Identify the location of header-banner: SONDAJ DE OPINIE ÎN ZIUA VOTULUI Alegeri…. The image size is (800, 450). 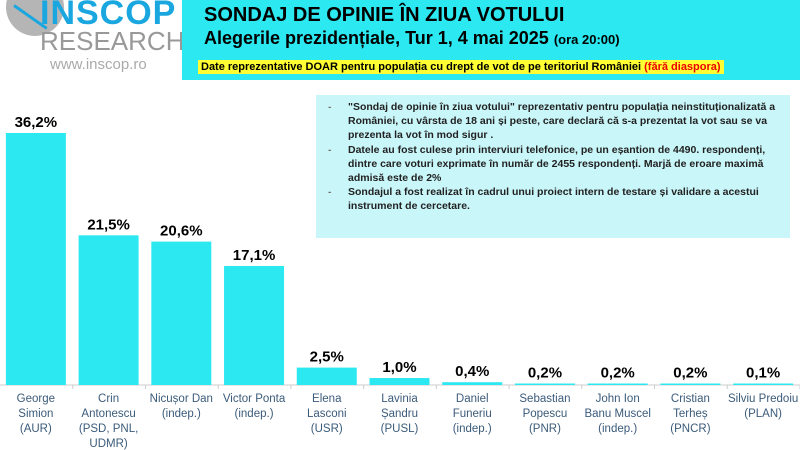
(491, 40).